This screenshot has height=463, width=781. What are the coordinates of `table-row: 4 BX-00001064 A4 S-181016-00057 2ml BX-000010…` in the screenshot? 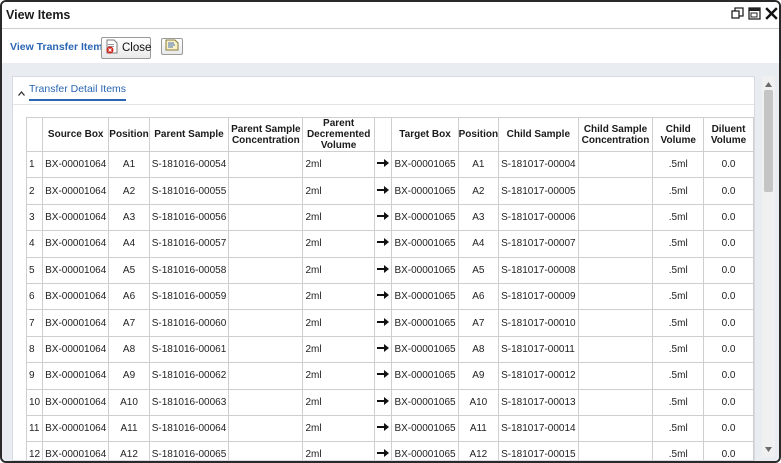 It's located at (389, 244).